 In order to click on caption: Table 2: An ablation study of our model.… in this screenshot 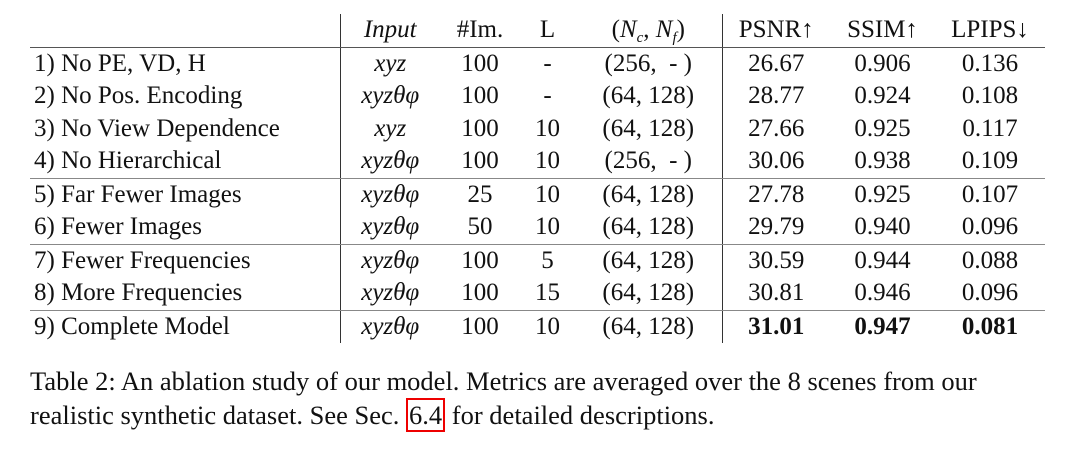, I will do `click(545, 398)`.